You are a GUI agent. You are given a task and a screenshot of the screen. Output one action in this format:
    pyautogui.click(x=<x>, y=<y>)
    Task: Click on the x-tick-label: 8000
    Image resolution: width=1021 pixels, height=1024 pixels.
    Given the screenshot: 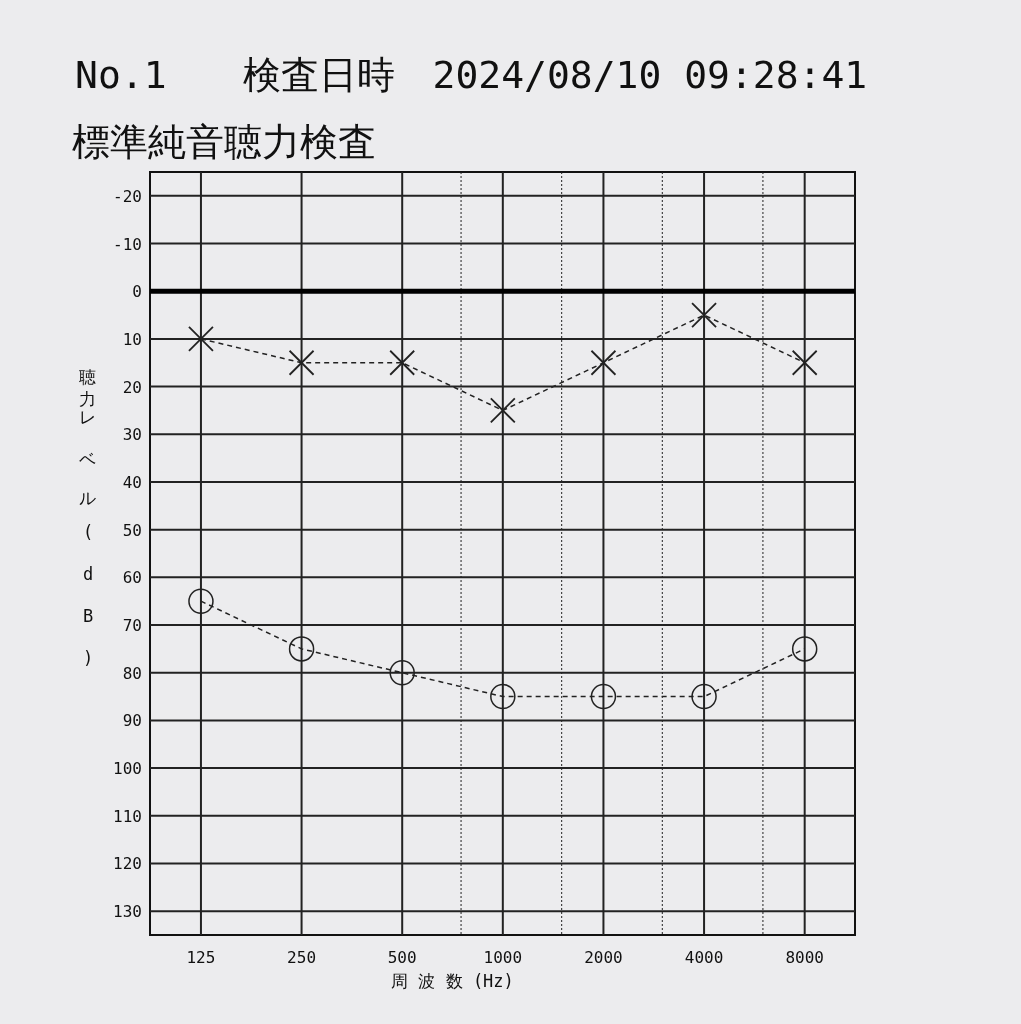 What is the action you would take?
    pyautogui.click(x=804, y=957)
    